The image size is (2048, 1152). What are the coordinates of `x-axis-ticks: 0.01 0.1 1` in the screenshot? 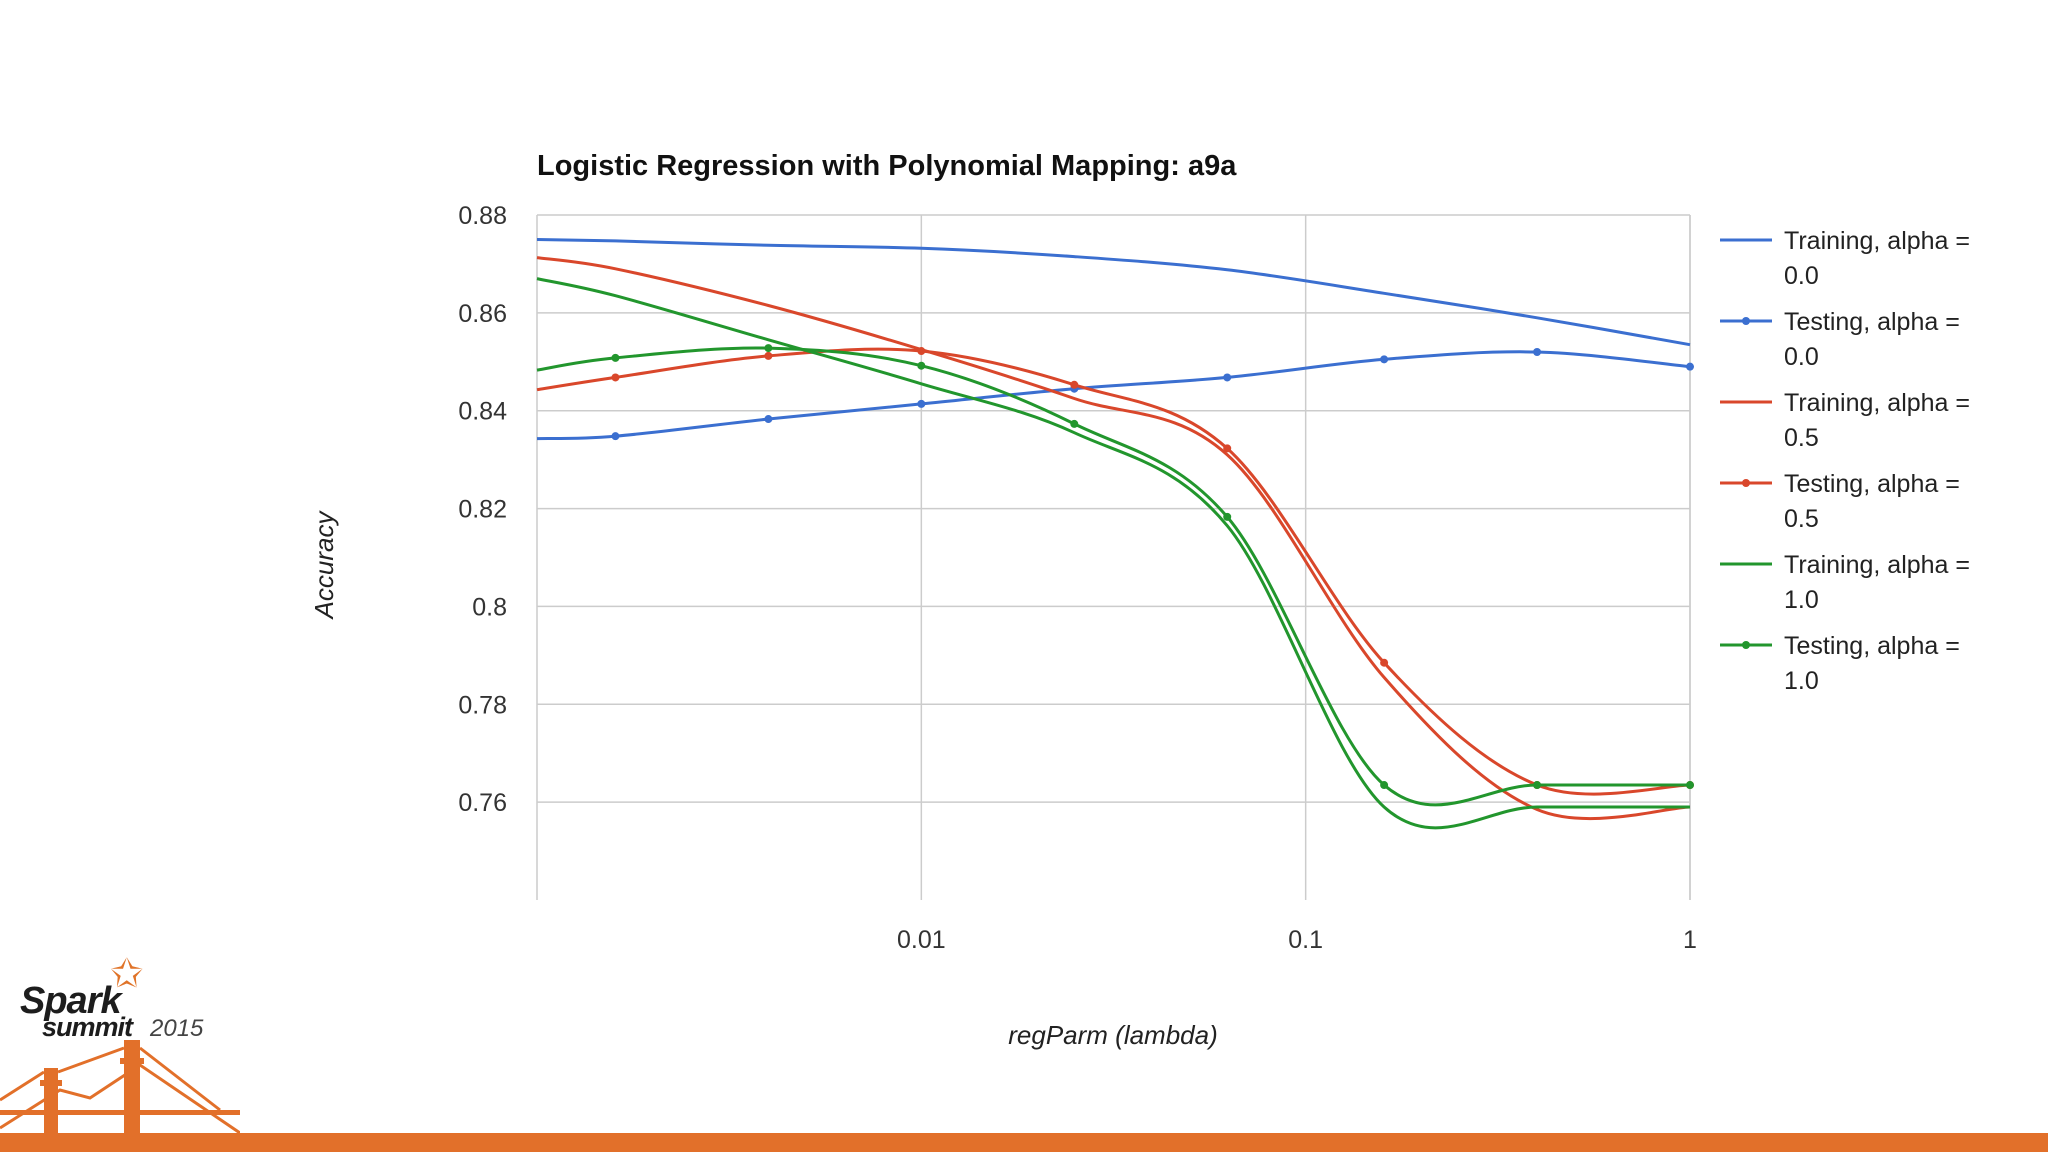 It's located at (1297, 940).